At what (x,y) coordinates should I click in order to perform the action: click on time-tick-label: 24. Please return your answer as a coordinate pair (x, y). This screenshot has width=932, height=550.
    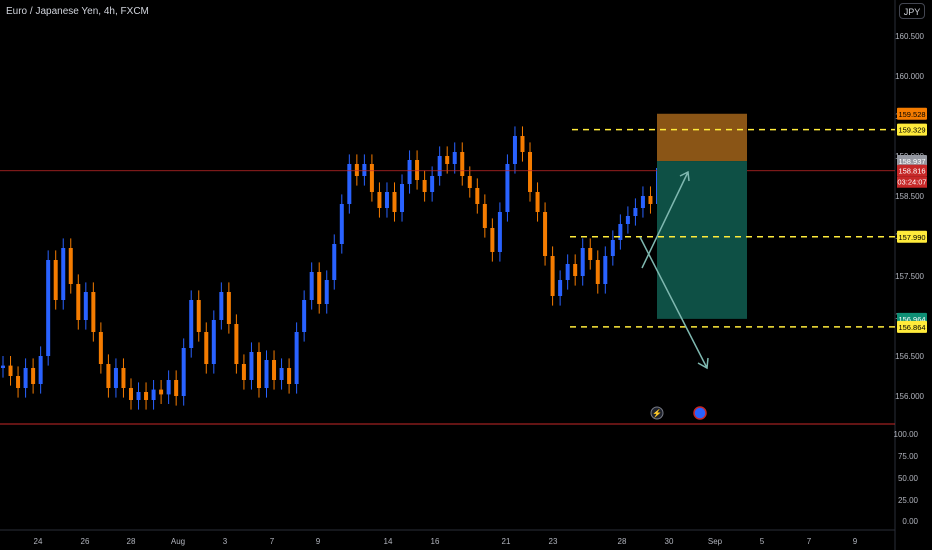
    Looking at the image, I should click on (38, 541).